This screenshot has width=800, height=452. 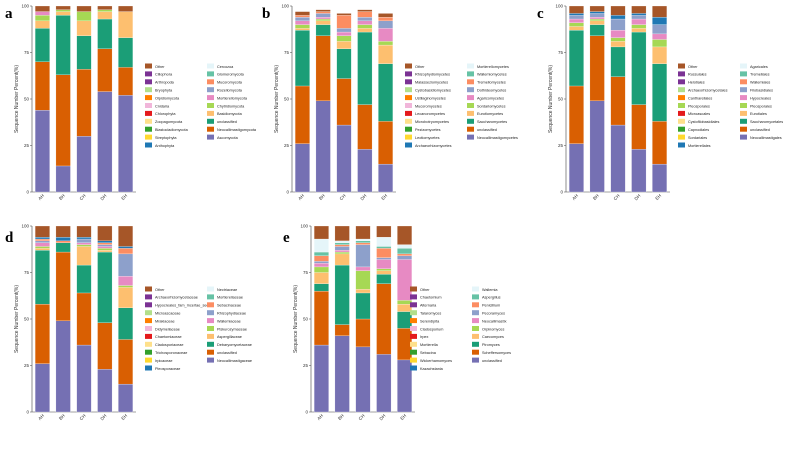 What do you see at coordinates (424, 337) in the screenshot?
I see `legend-label: Irpex` at bounding box center [424, 337].